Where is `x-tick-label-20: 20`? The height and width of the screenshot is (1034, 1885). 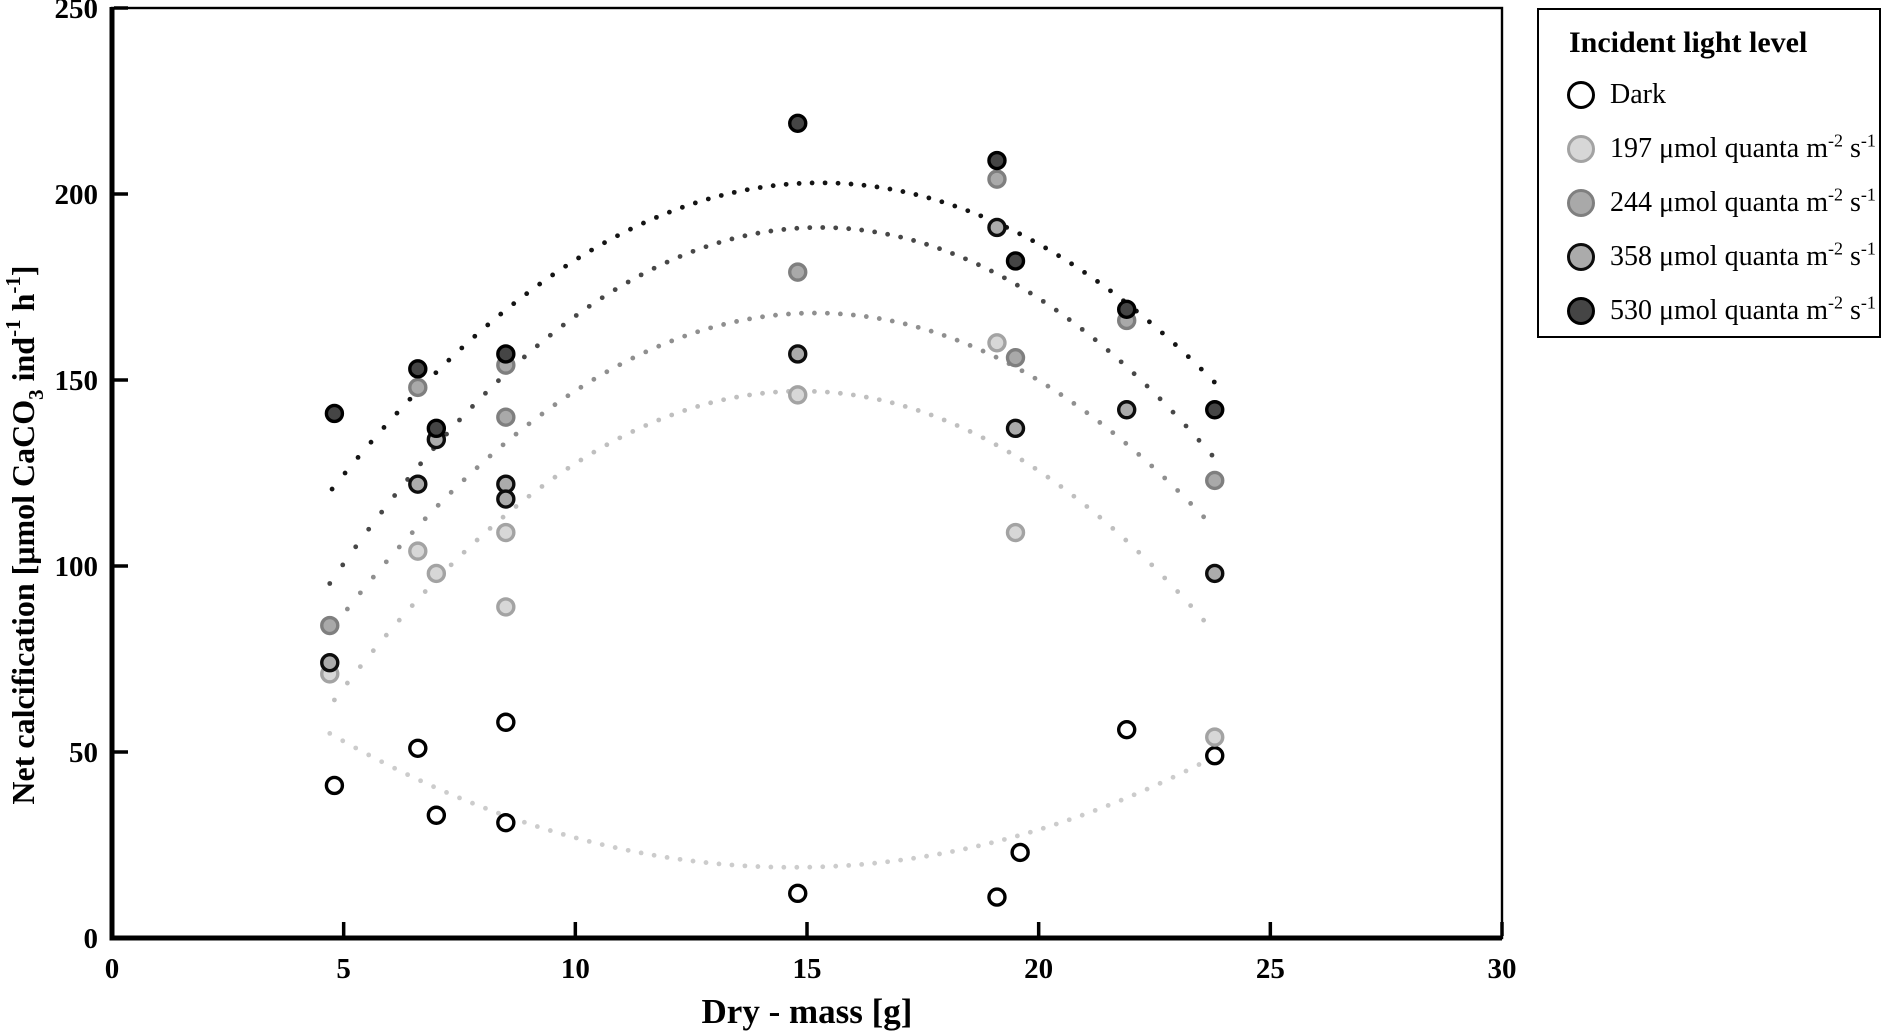 x-tick-label-20: 20 is located at coordinates (1038, 969).